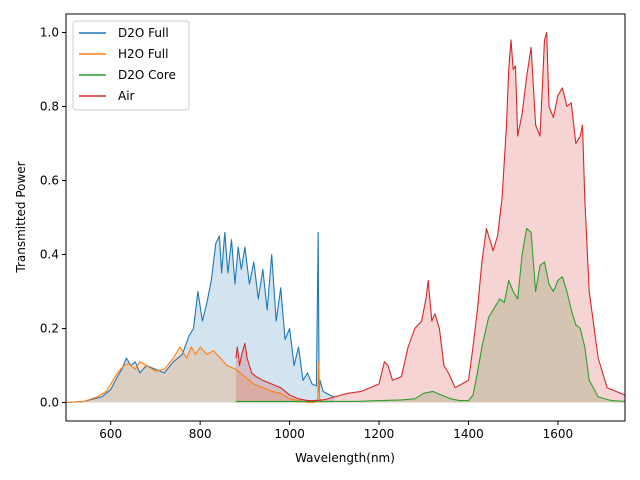 The image size is (640, 480). I want to click on x-tick-label: 800, so click(200, 434).